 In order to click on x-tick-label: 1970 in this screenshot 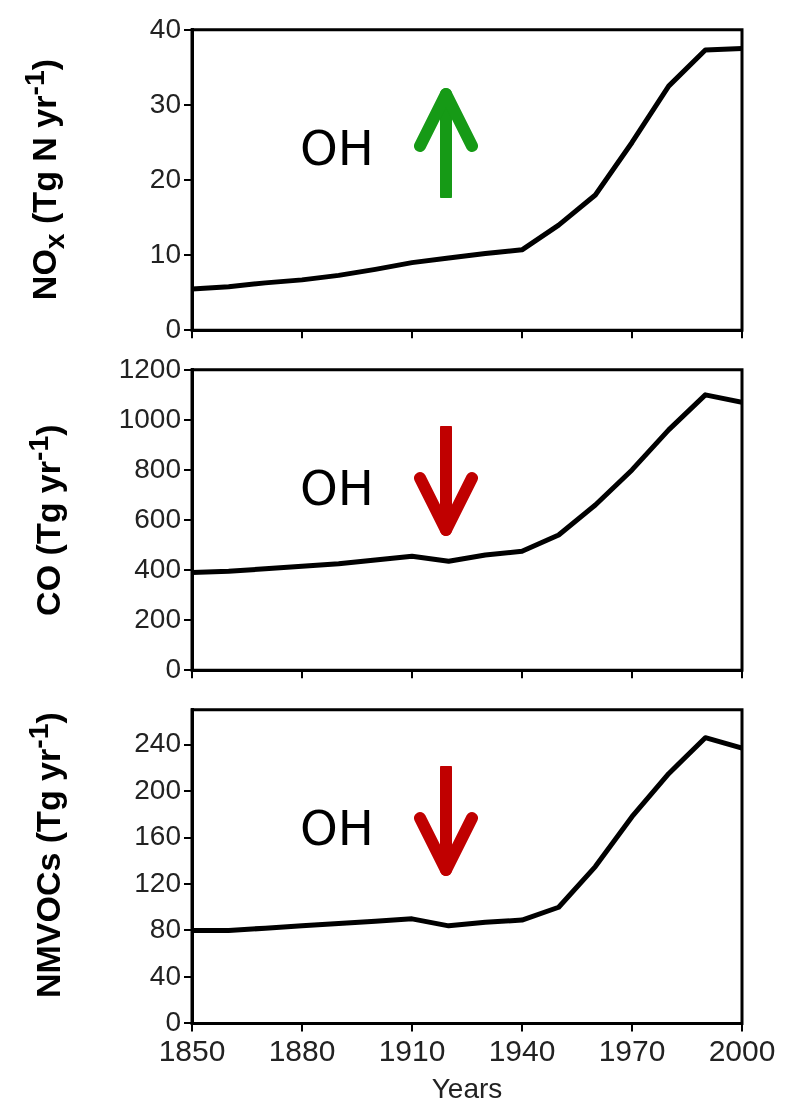, I will do `click(632, 1050)`.